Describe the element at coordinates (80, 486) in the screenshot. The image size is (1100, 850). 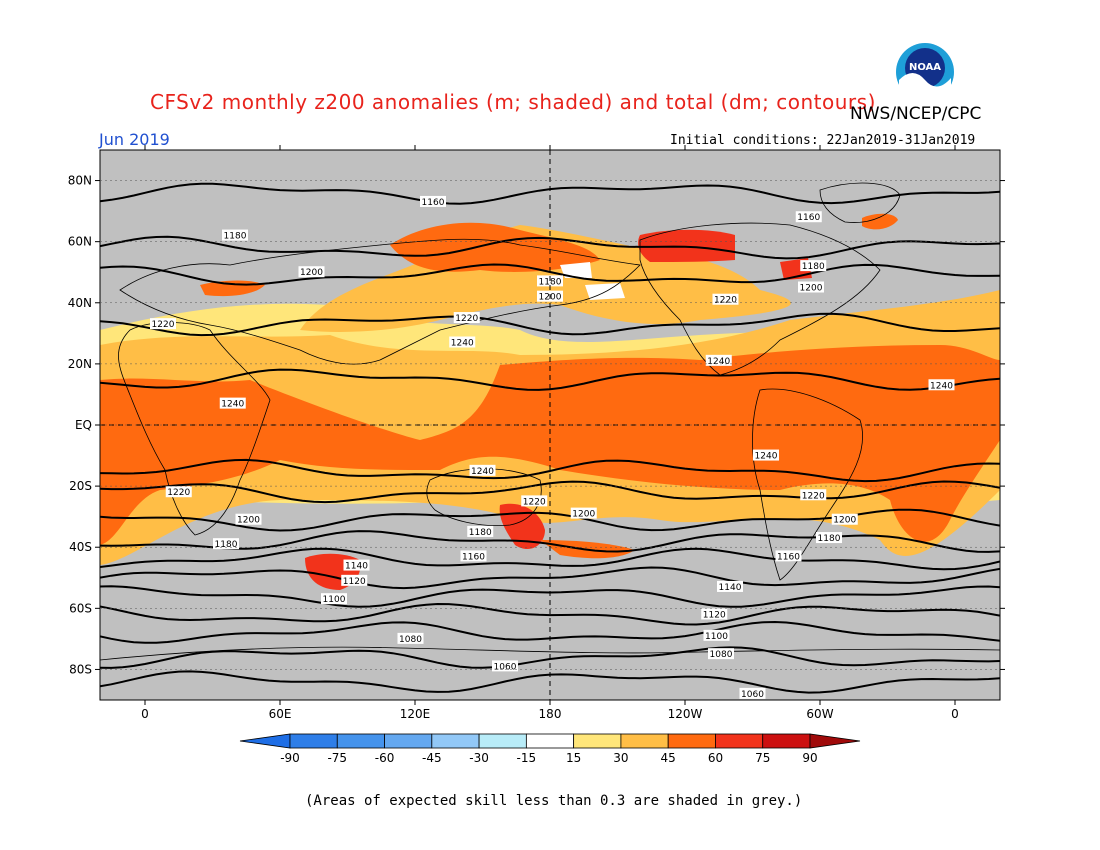
I see `lat-label: 20S` at that location.